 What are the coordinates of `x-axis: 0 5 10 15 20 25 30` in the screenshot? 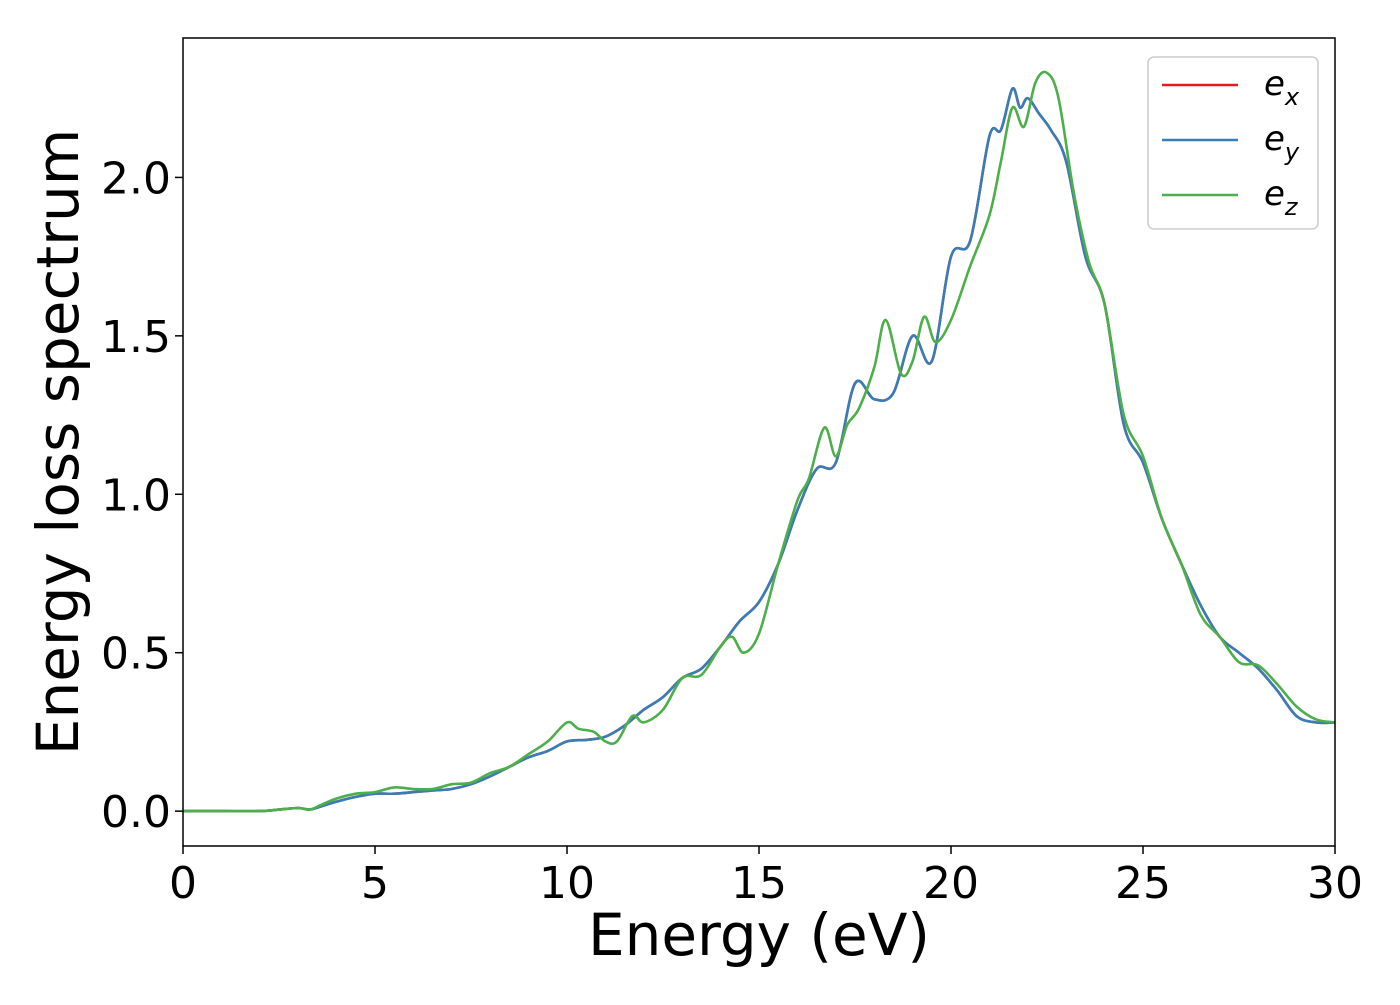 It's located at (766, 877).